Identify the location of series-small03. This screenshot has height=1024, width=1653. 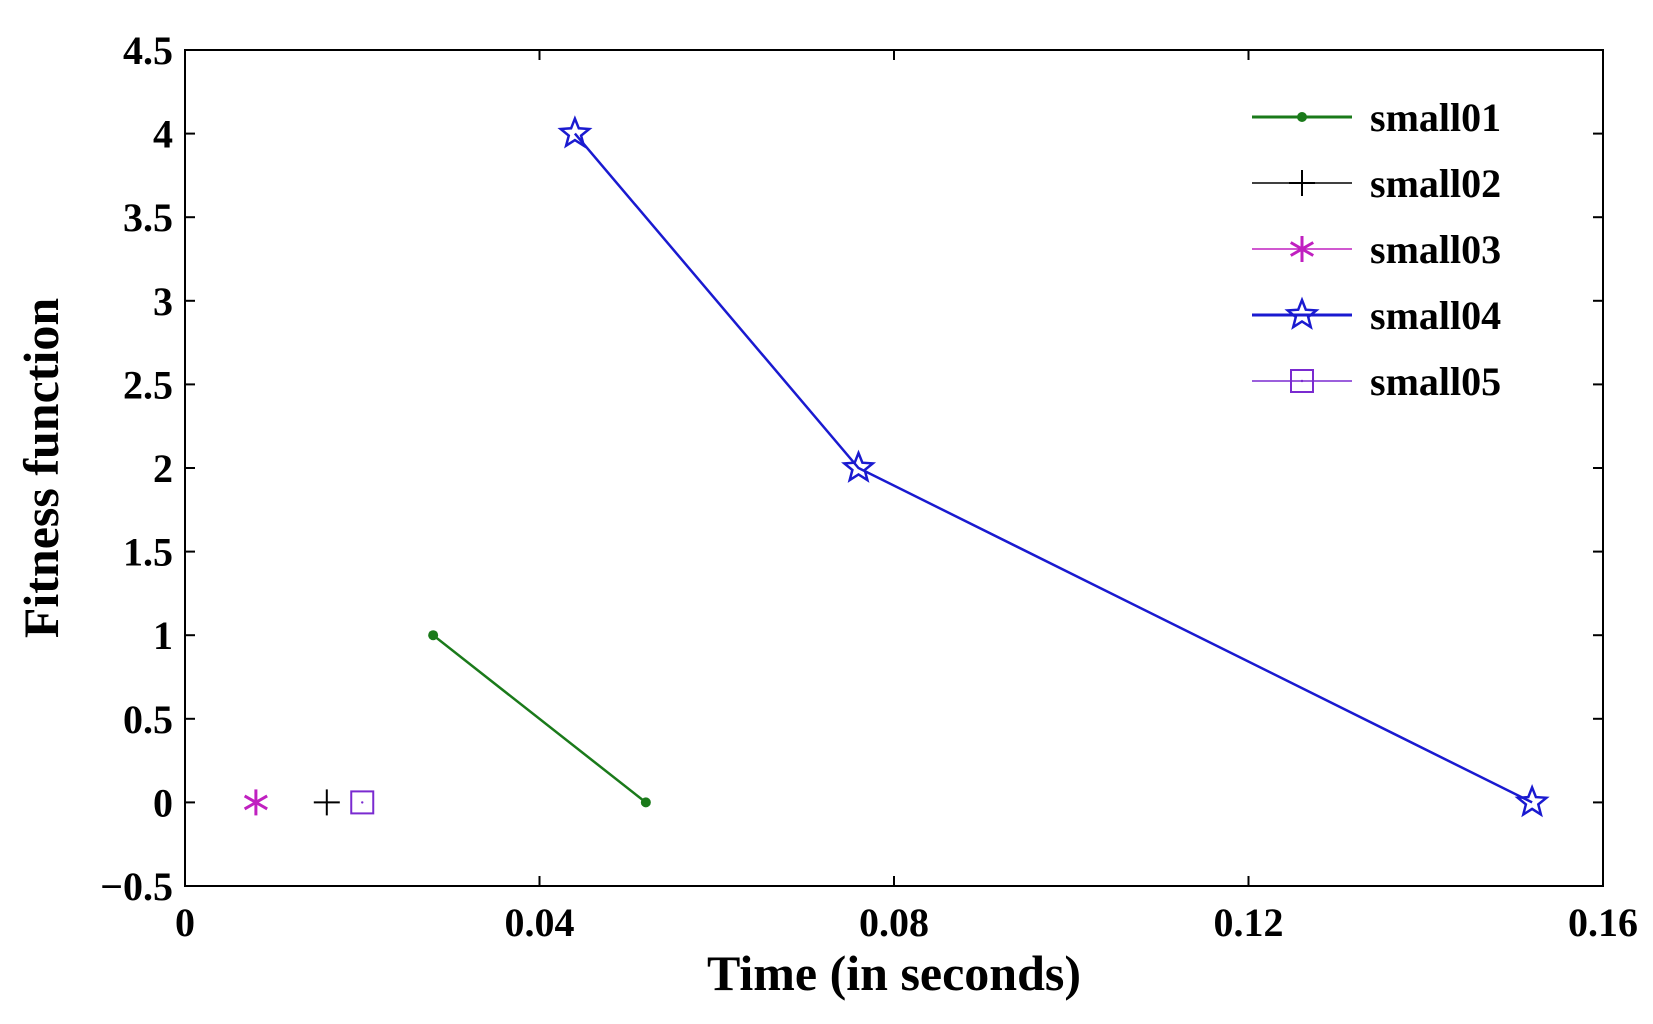
(255, 802).